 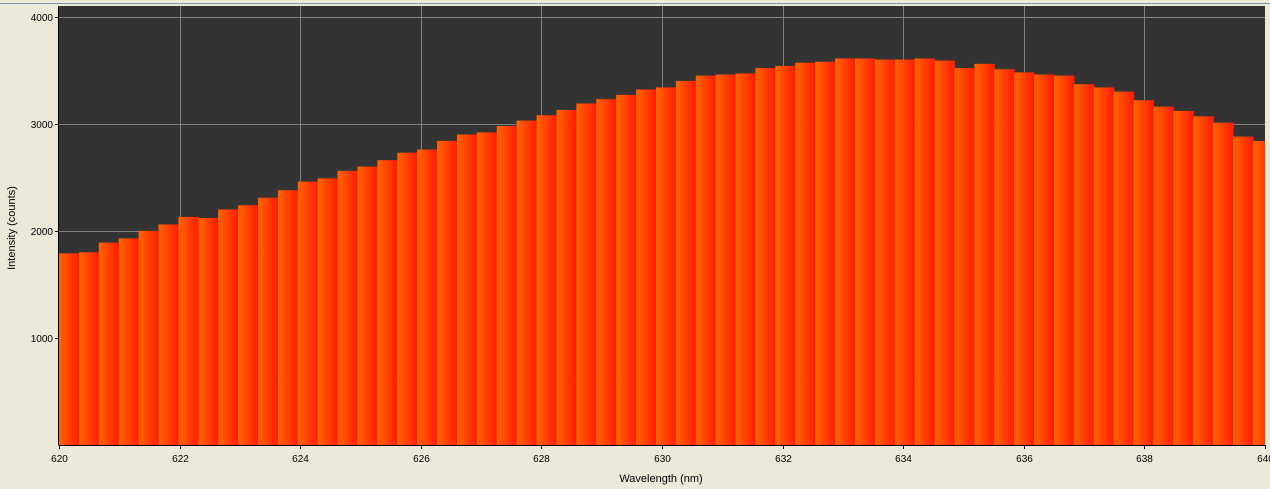 I want to click on x-tick-label: 622, so click(x=180, y=459).